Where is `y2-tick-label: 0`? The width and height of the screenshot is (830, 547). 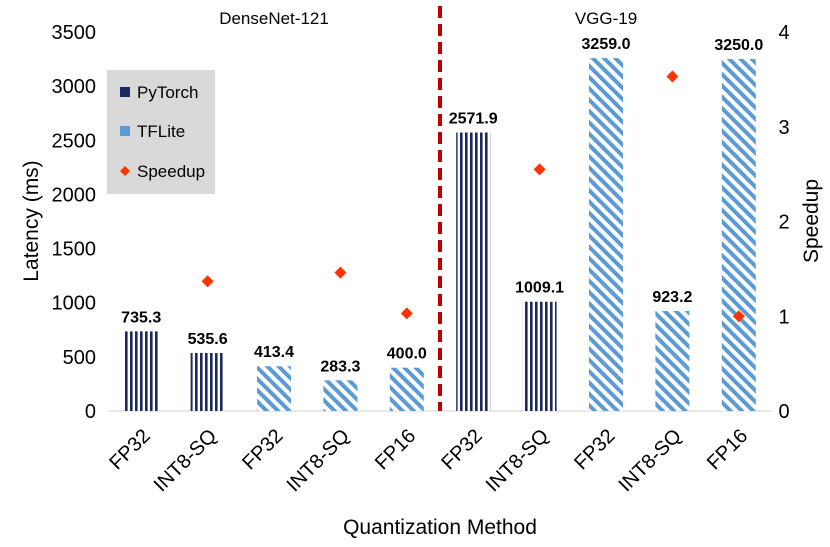
y2-tick-label: 0 is located at coordinates (783, 412).